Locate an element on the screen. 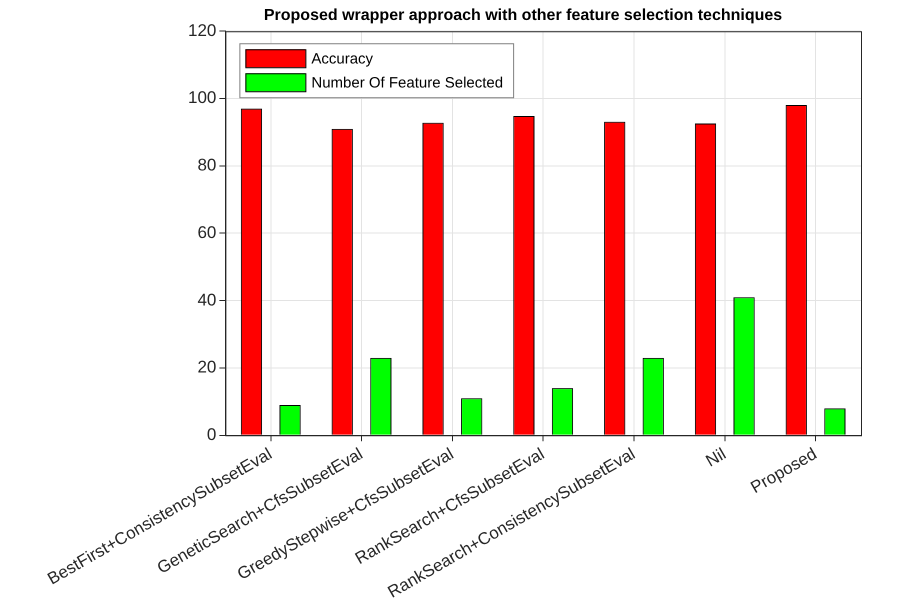  y-tick-label: 80 is located at coordinates (206, 165).